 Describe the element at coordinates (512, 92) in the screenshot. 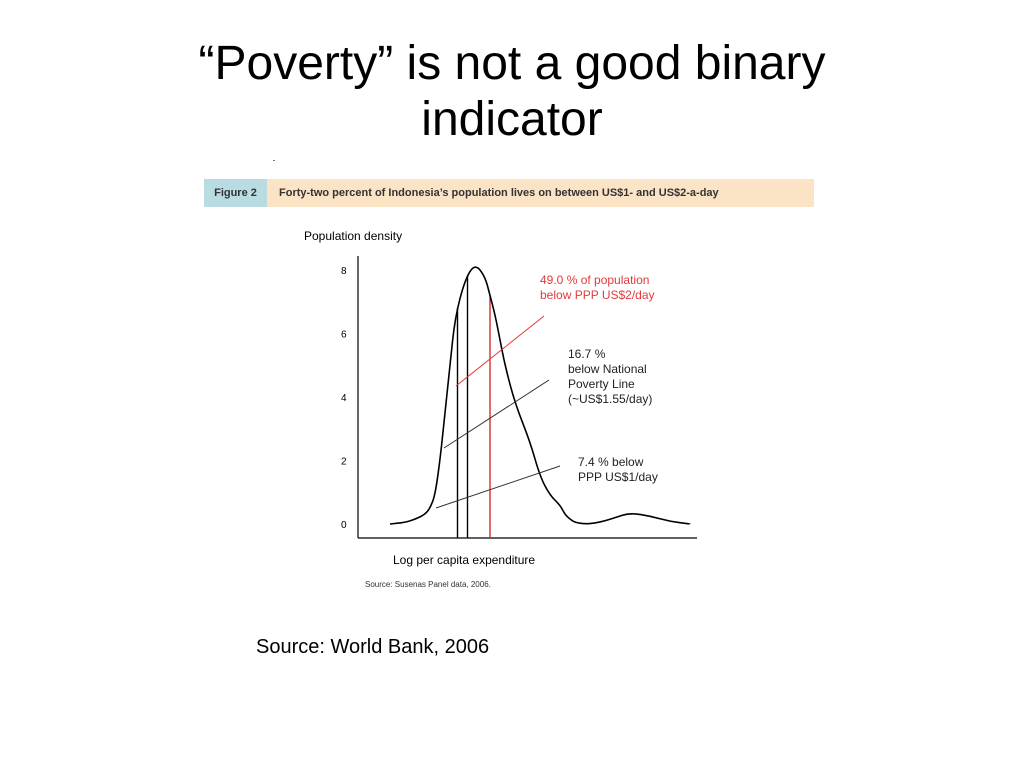

I see `slide-title: “Poverty” is not a good binary indicator` at that location.